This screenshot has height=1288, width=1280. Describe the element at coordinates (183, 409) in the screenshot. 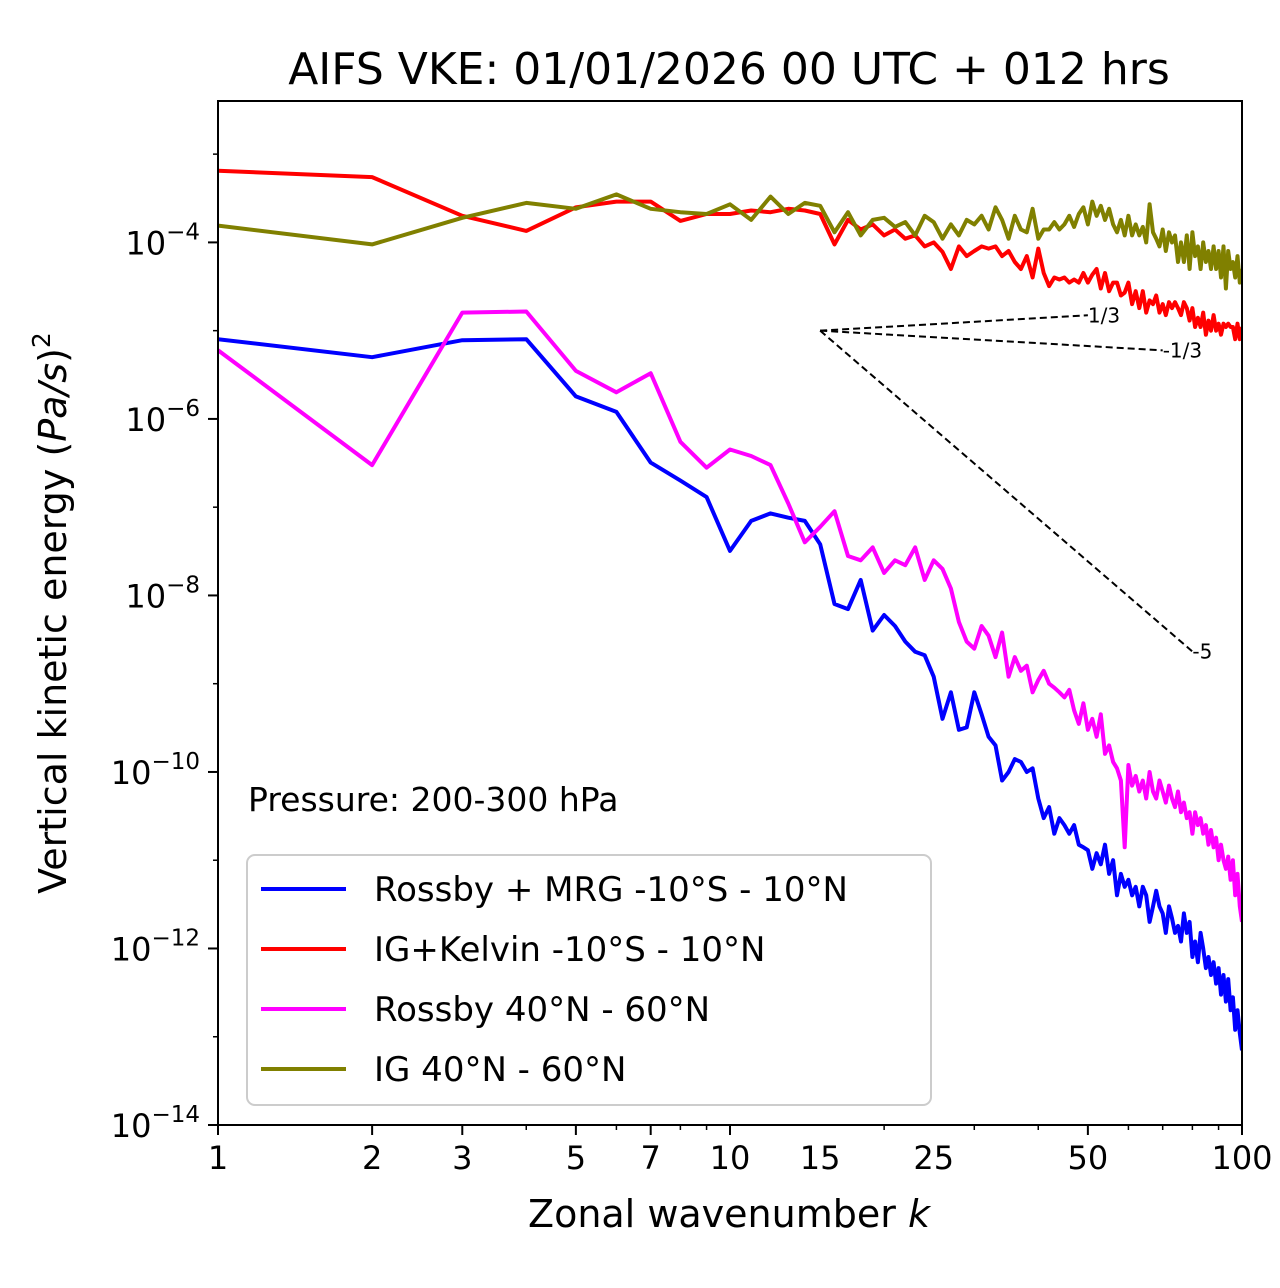

I see `y-tick-exponent: −6` at that location.